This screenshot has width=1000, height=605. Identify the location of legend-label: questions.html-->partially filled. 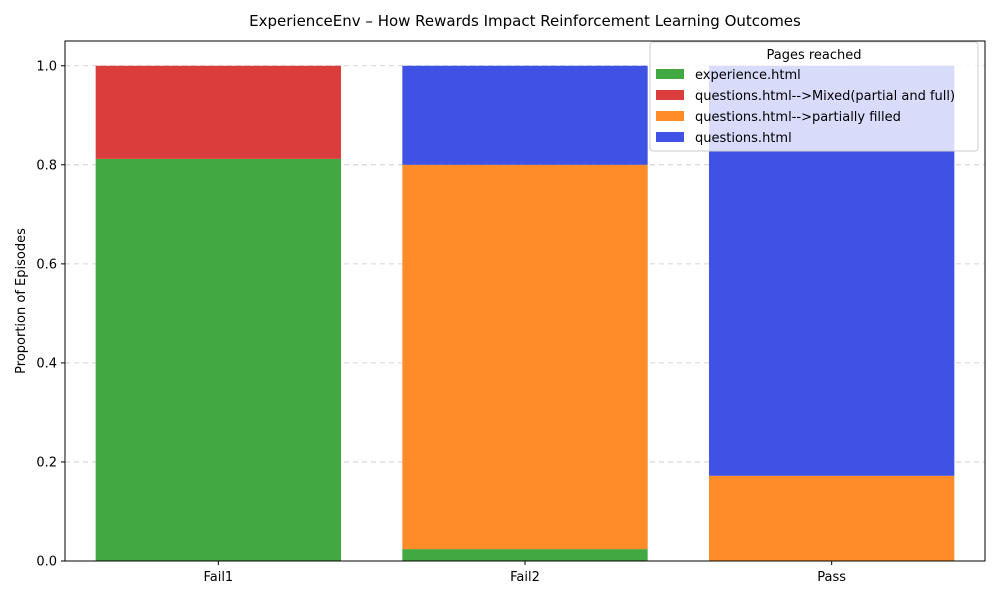
(798, 117).